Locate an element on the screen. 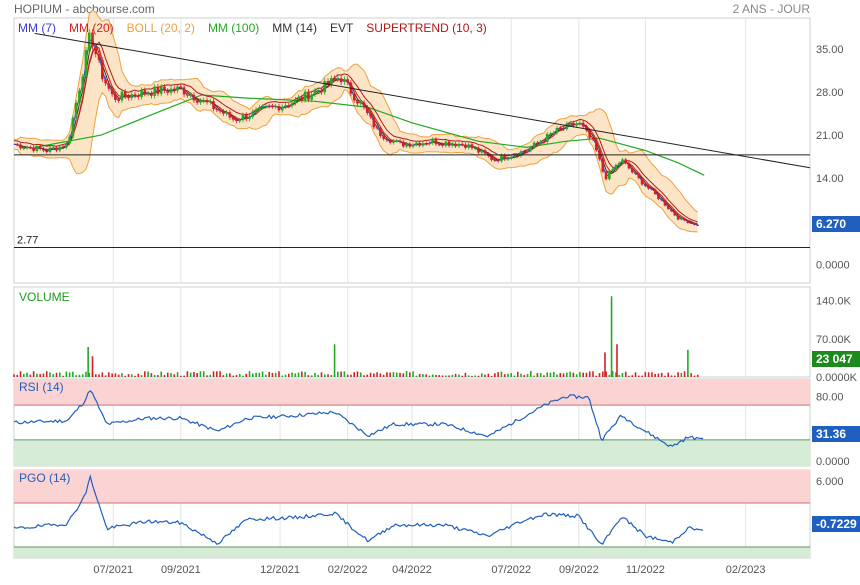  level-label: 2.77 is located at coordinates (27, 240).